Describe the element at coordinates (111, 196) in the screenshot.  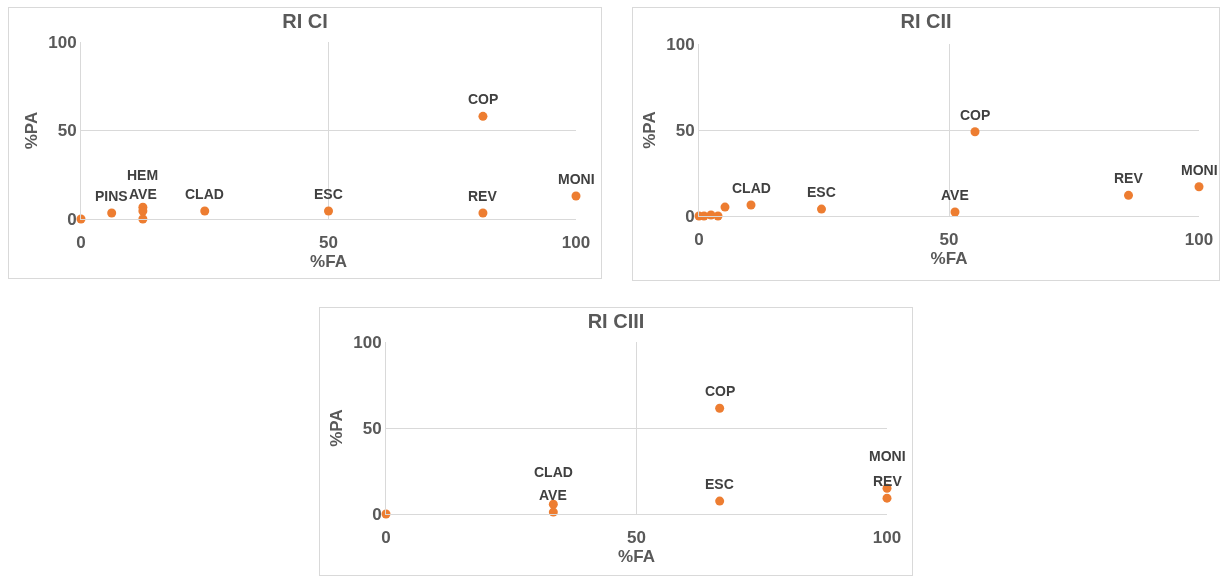
I see `annotation: PINS` at that location.